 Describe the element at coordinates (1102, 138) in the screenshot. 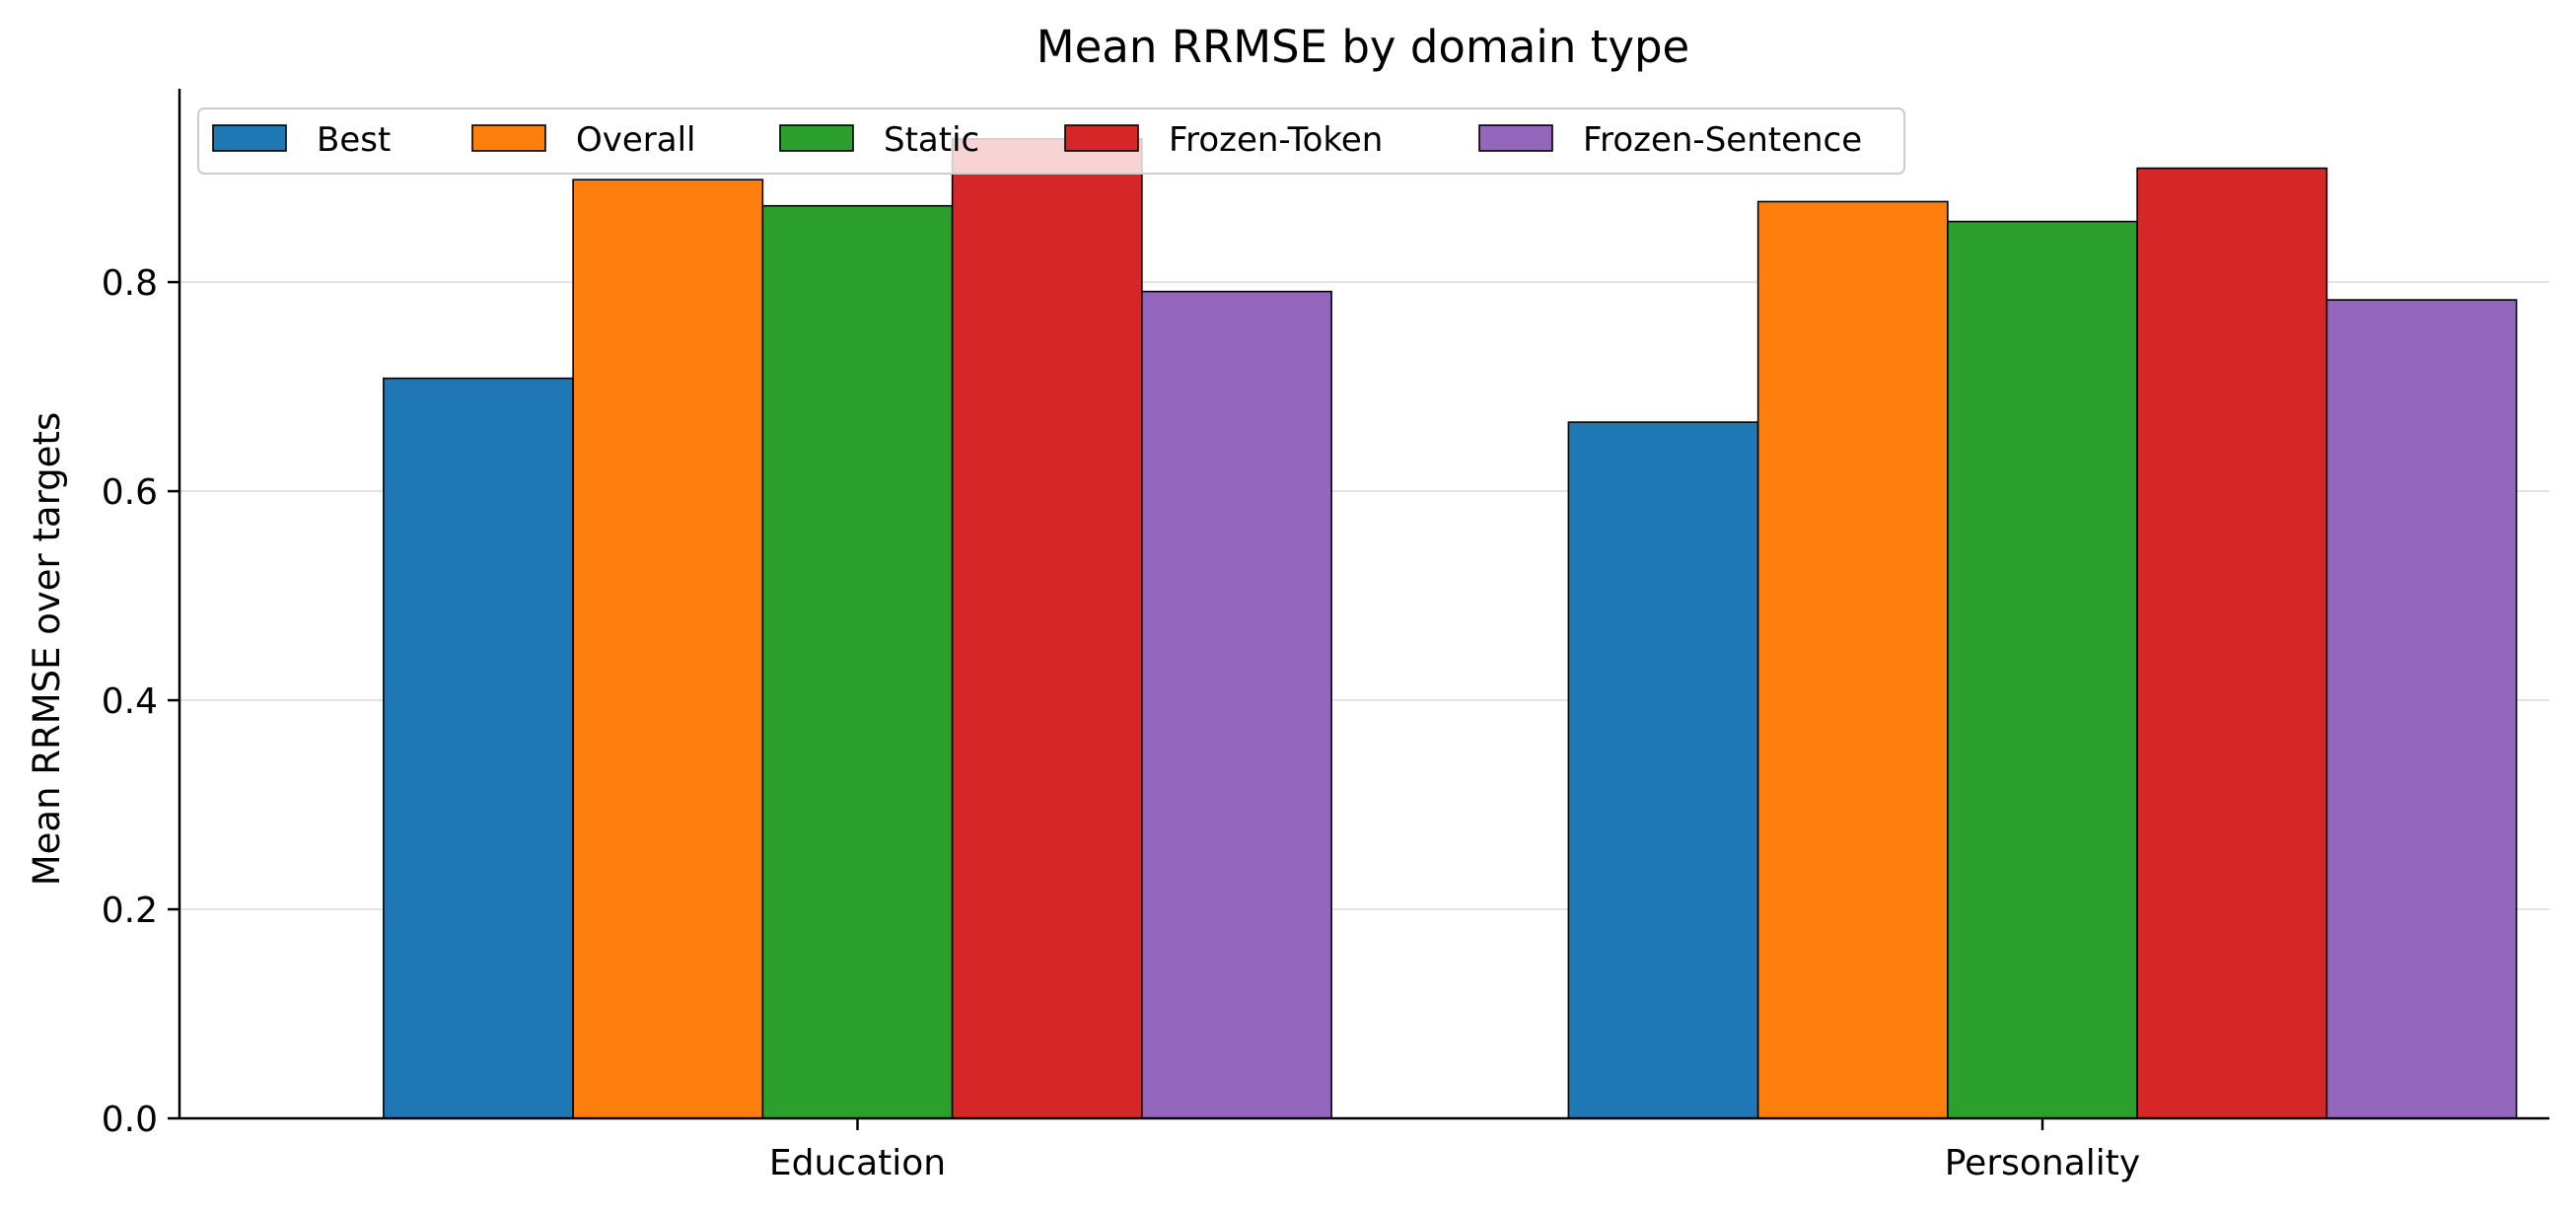

I see `legend-swatch-frozen-token` at that location.